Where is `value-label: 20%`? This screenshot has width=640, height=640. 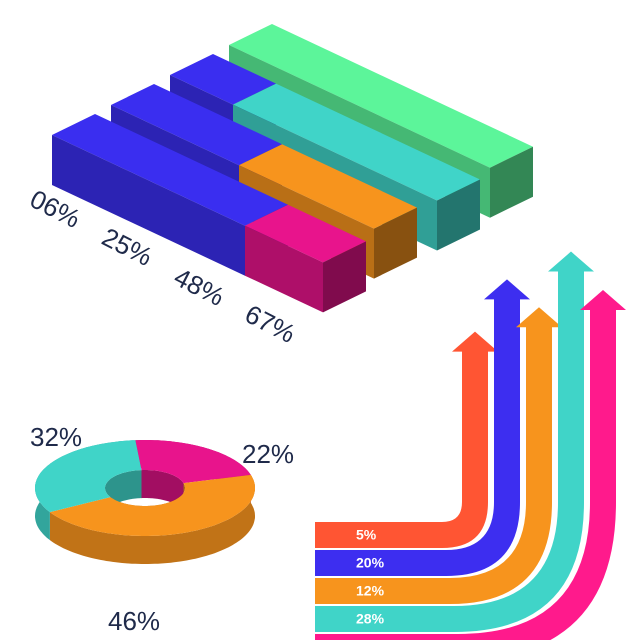
value-label: 20% is located at coordinates (370, 563).